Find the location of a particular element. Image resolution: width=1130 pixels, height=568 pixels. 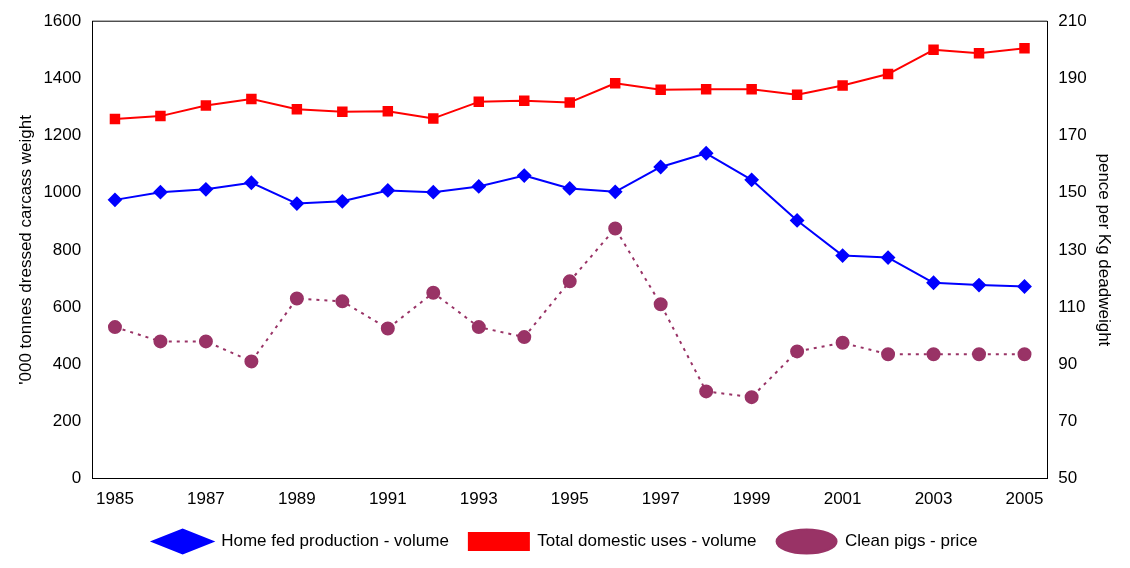

y2-axis-title: pence per Kg deadweight is located at coordinates (1105, 250).